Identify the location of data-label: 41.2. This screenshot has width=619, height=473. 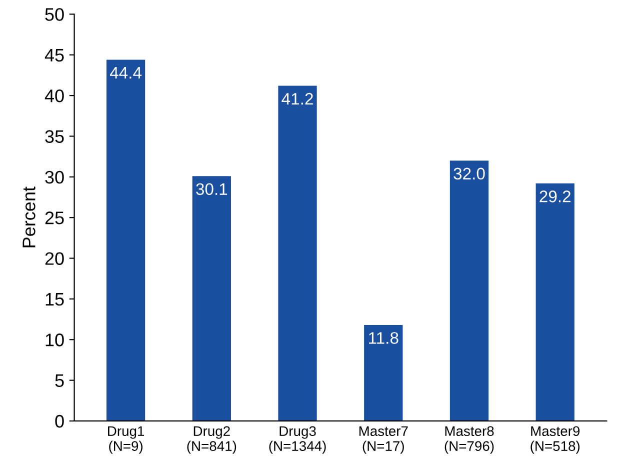
(297, 98).